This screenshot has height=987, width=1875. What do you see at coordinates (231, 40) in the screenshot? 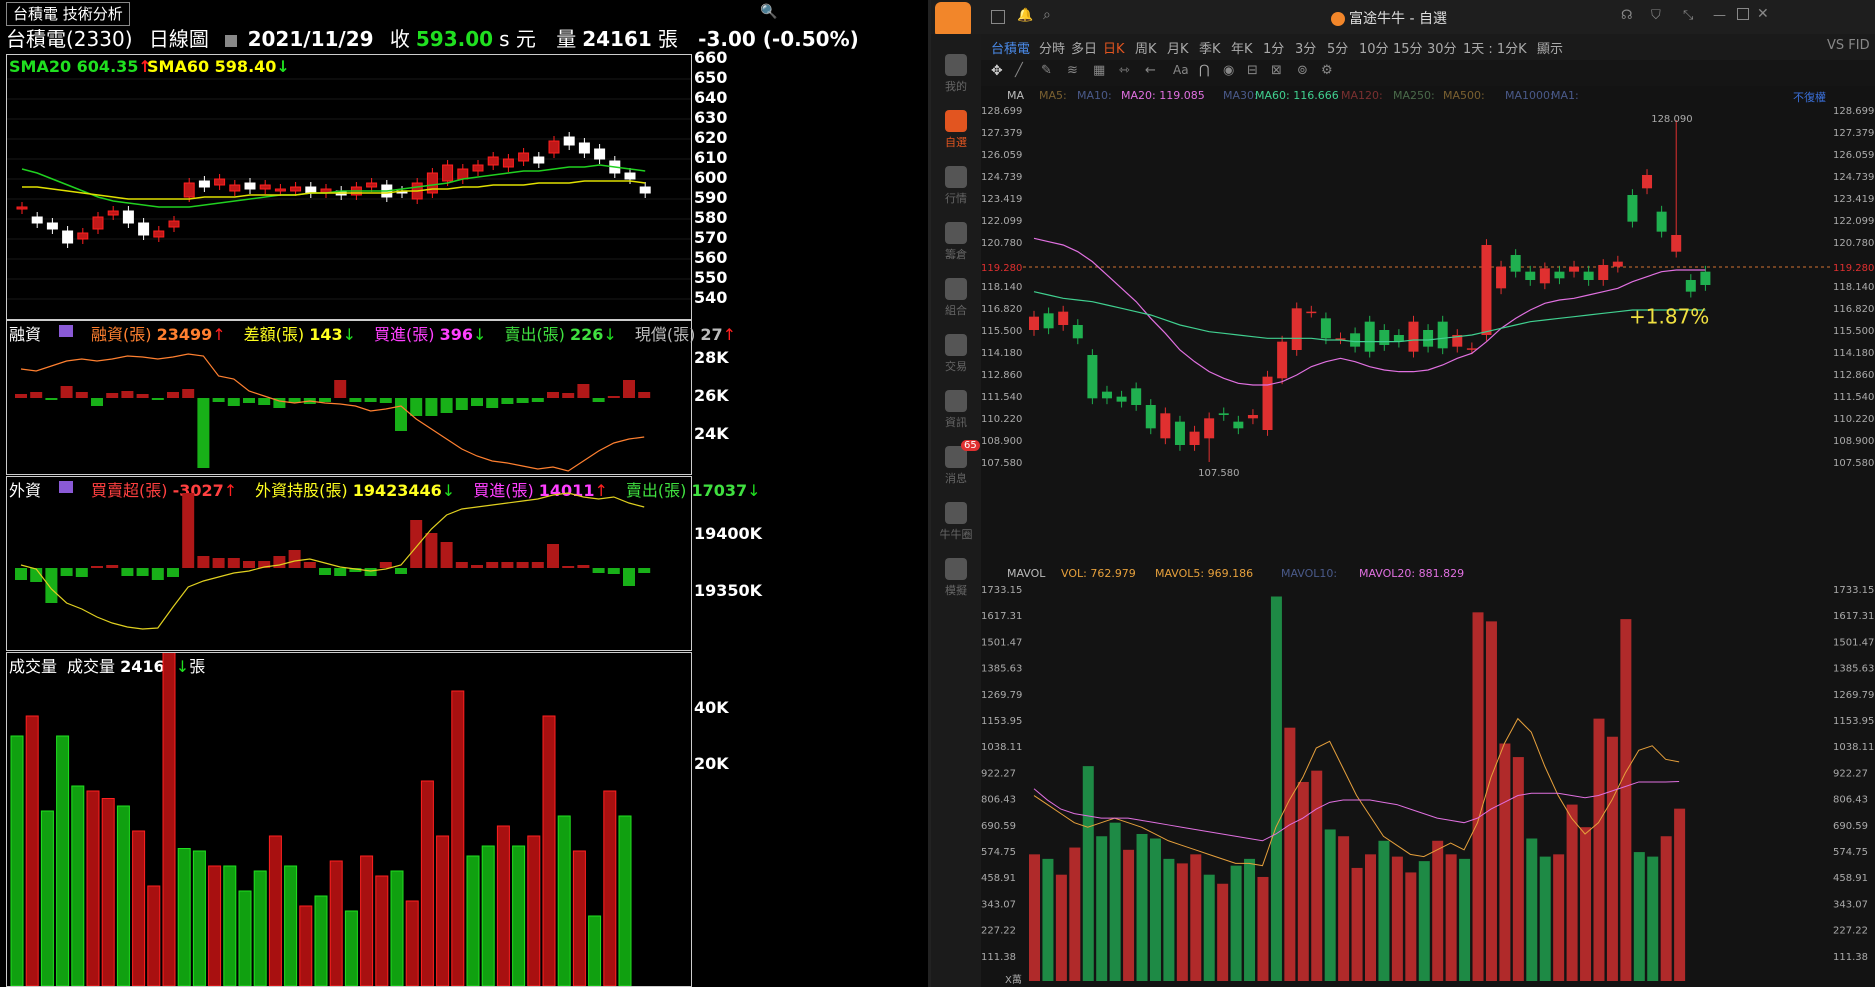
I see `chart-type-dropdown` at bounding box center [231, 40].